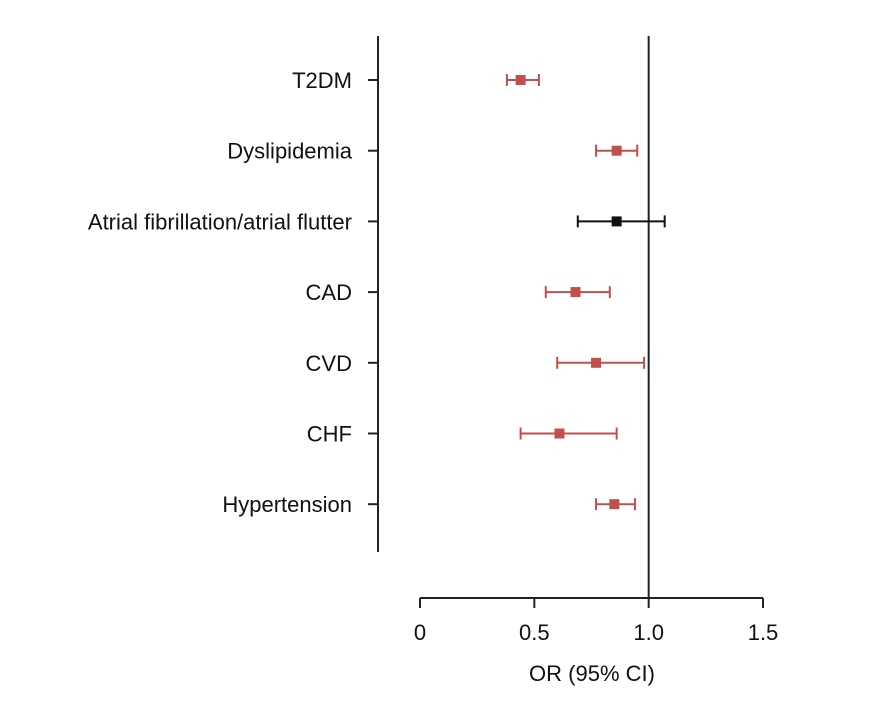 The width and height of the screenshot is (870, 720). What do you see at coordinates (329, 434) in the screenshot?
I see `category-label: CHF` at bounding box center [329, 434].